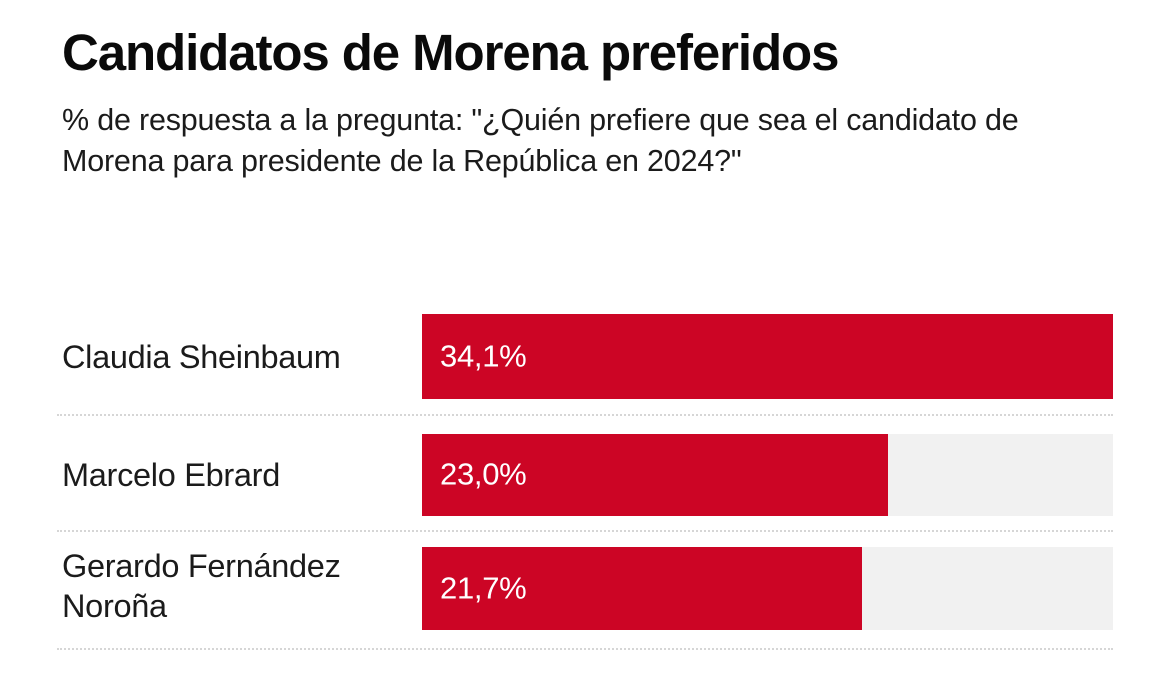 This screenshot has width=1170, height=690. I want to click on page-title: Candidatos de Morena preferidos, so click(450, 52).